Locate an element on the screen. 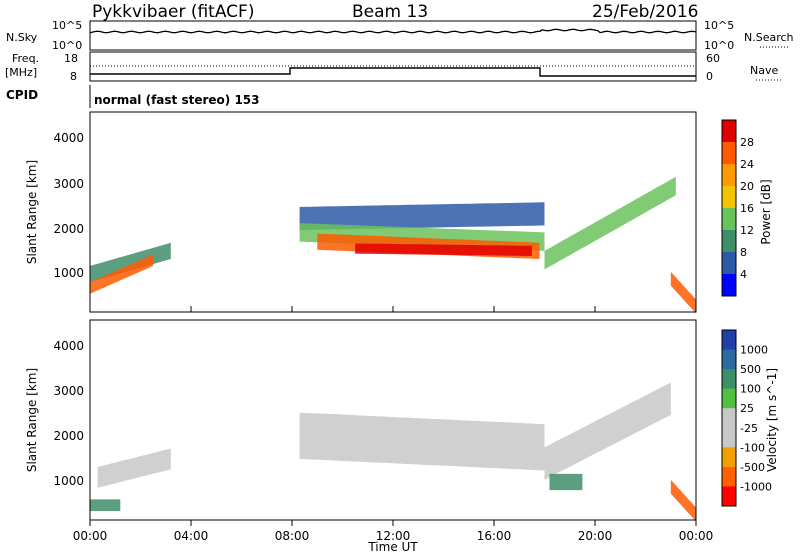  vel-ytick-3000: 3000 is located at coordinates (68, 391).